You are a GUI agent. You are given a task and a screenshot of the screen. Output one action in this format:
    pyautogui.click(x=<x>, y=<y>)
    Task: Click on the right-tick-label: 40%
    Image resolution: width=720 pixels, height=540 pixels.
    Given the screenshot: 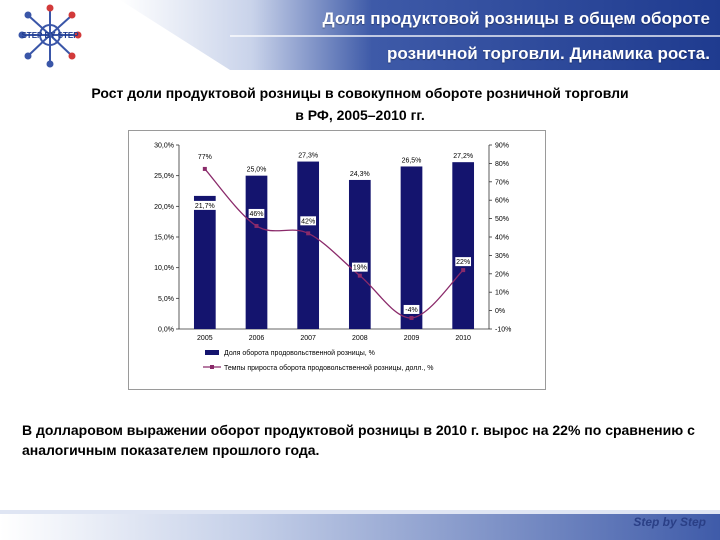 What is the action you would take?
    pyautogui.click(x=502, y=238)
    